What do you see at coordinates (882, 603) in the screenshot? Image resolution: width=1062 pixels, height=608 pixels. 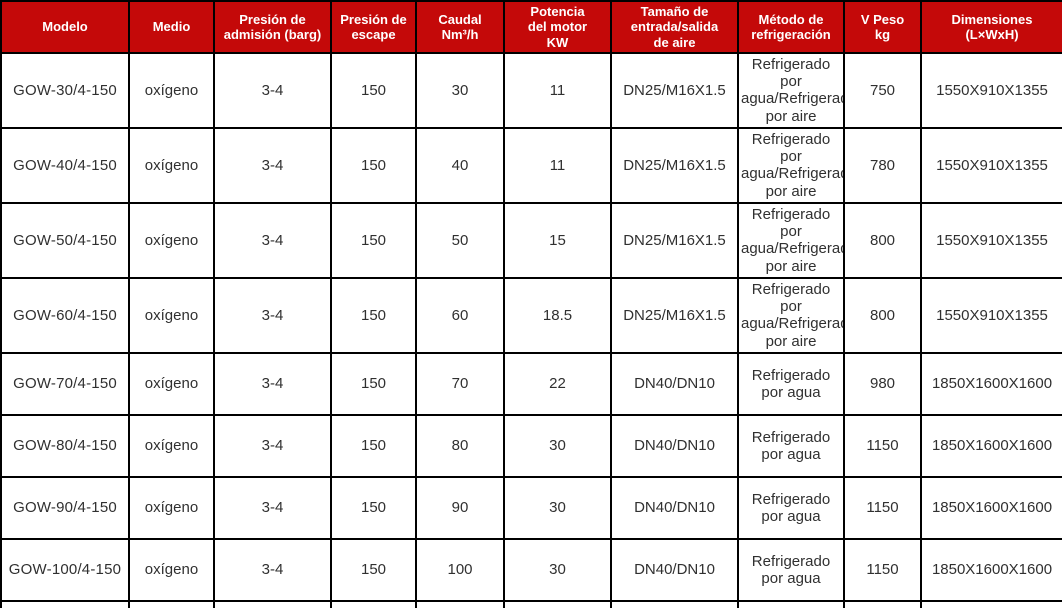 I see `cell-weight: 1350` at bounding box center [882, 603].